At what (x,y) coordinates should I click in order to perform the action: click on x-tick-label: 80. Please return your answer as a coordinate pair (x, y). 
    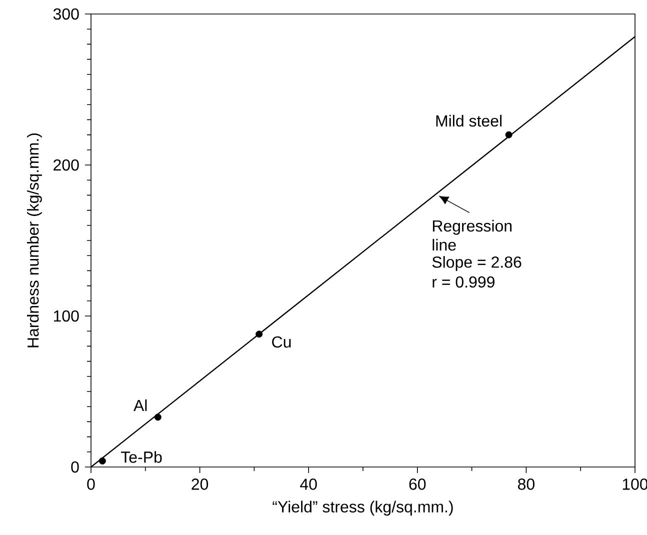
    Looking at the image, I should click on (526, 484).